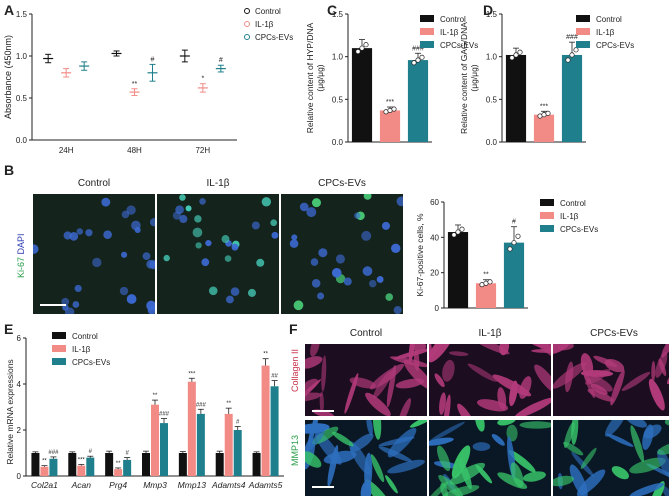 The height and width of the screenshot is (502, 669). What do you see at coordinates (514, 222) in the screenshot?
I see `chart-b-annotation: #` at bounding box center [514, 222].